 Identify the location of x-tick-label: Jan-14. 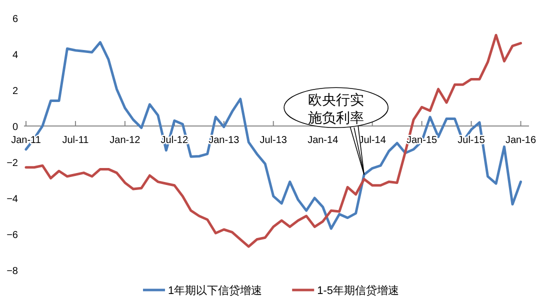
(323, 140).